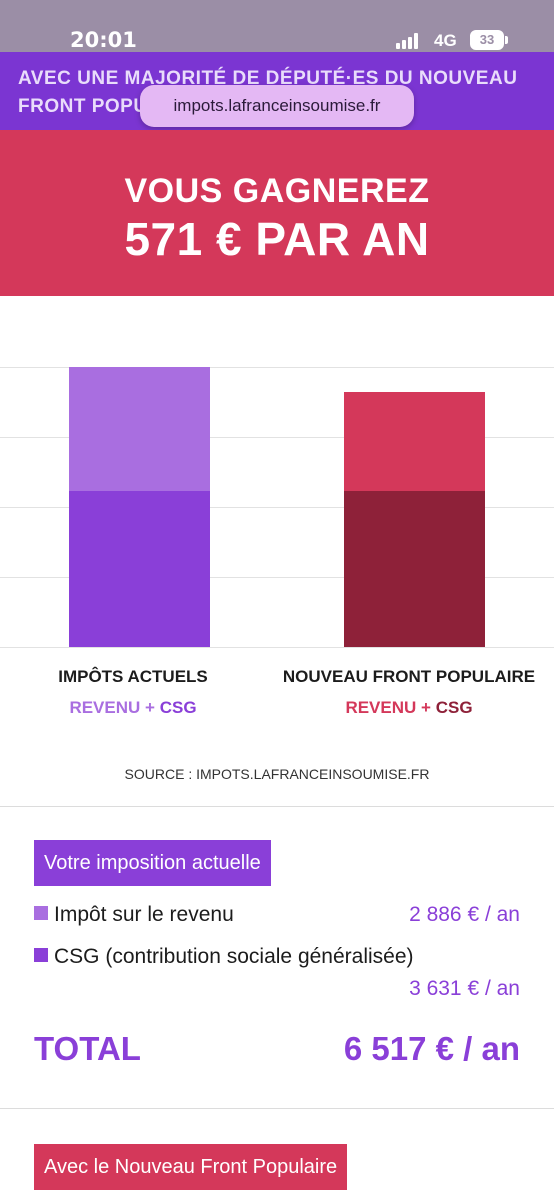  I want to click on savings-hero: VOUS GAGNEREZ 571 € PAR AN, so click(277, 213).